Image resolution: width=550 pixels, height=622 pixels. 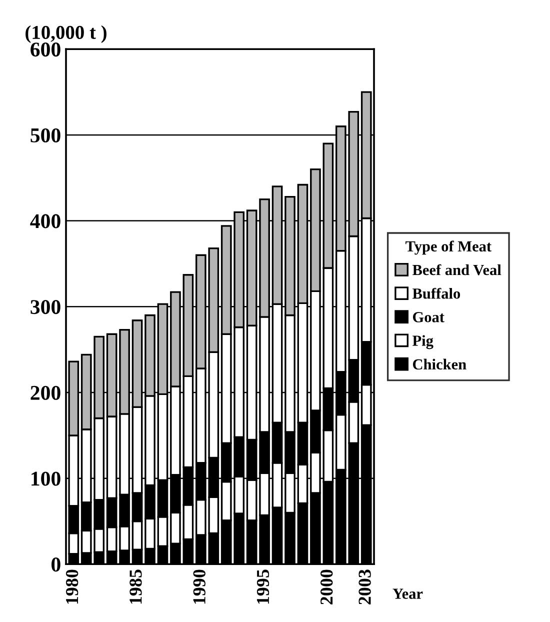 What do you see at coordinates (45, 135) in the screenshot?
I see `y-tick-label: 500` at bounding box center [45, 135].